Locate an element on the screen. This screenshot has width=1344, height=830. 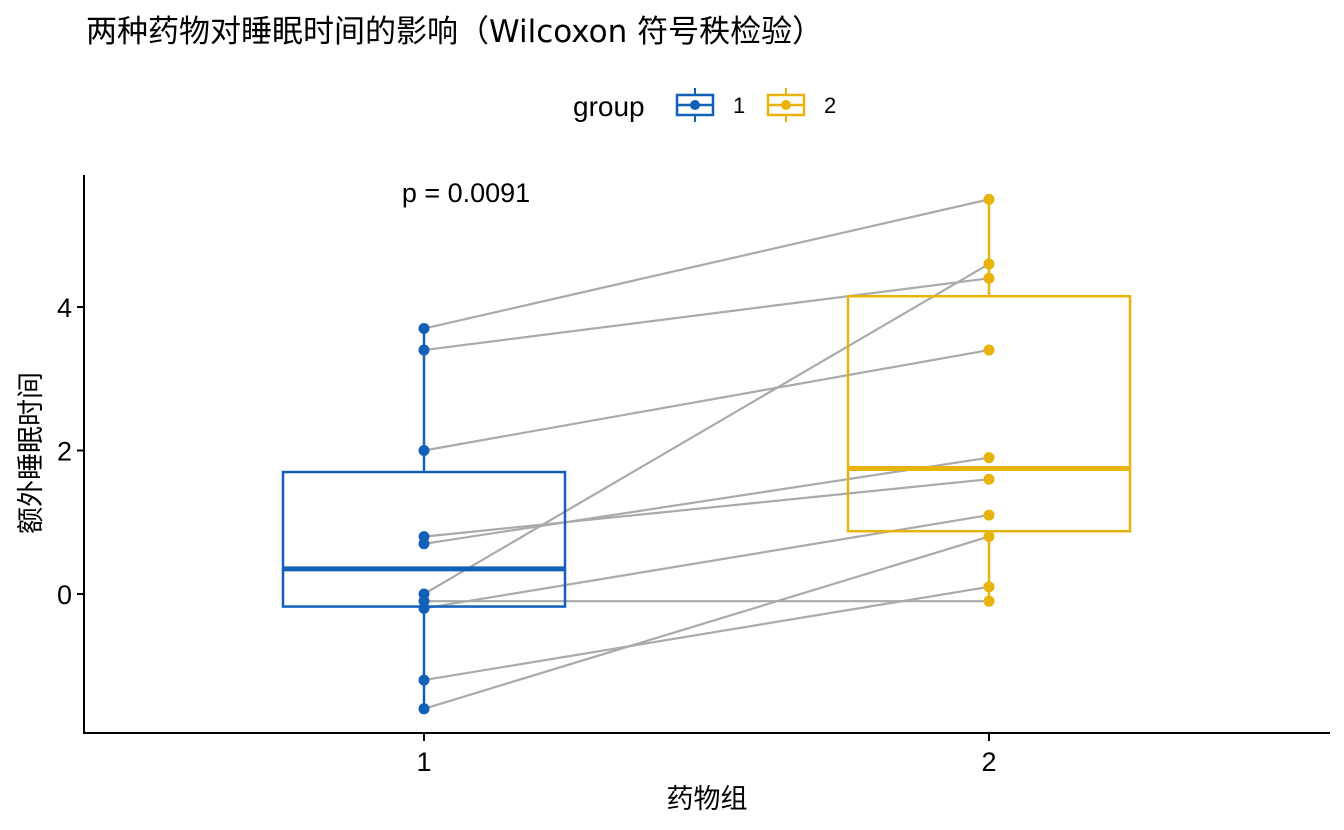
legend-title: group is located at coordinates (609, 106).